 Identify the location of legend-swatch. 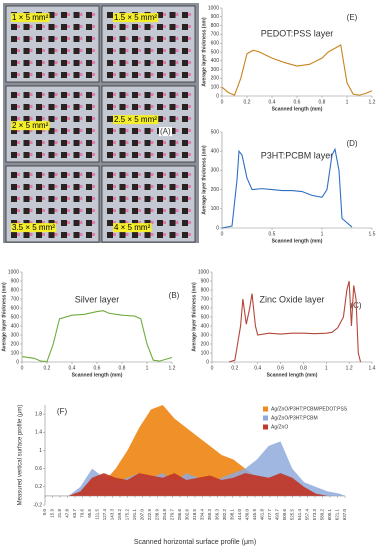
(265, 409).